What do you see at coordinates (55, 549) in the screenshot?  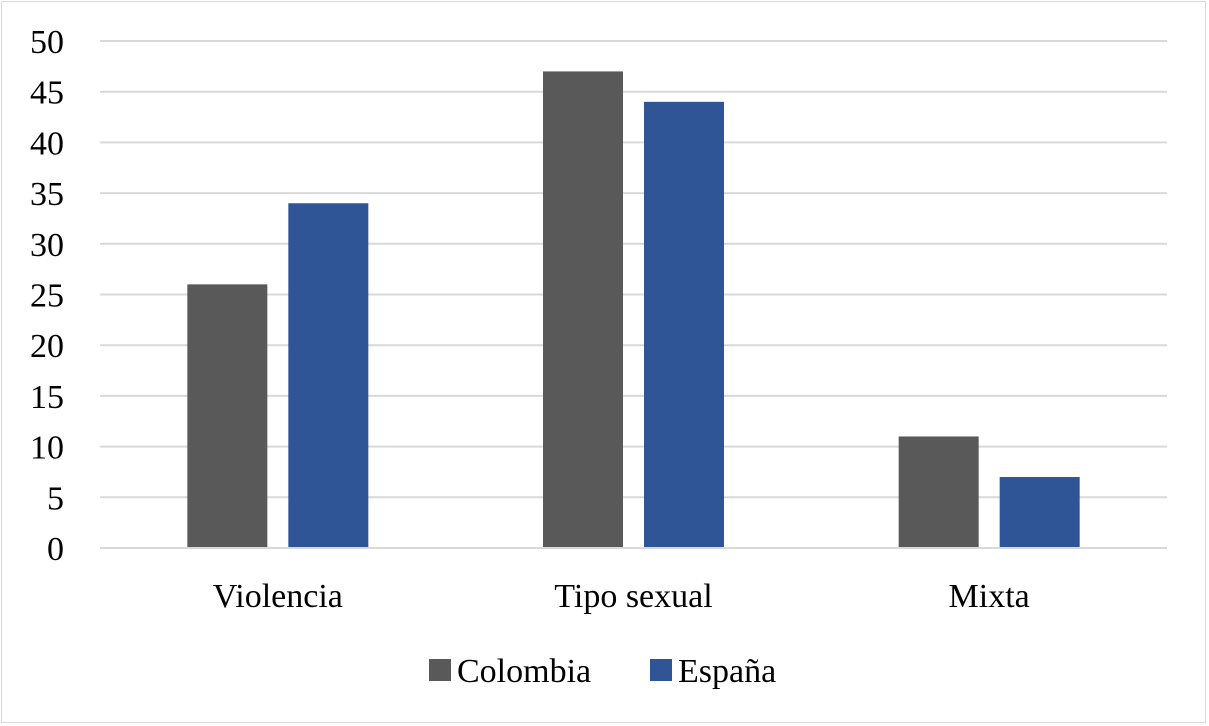 I see `y-tick-label: 0` at bounding box center [55, 549].